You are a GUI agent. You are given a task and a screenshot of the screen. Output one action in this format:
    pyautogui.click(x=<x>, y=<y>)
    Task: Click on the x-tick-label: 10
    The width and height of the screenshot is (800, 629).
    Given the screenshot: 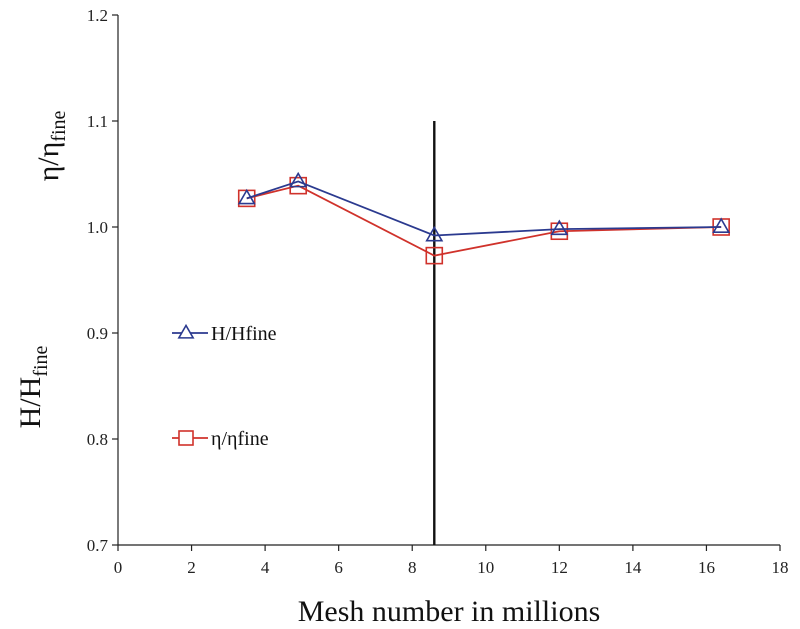 What is the action you would take?
    pyautogui.click(x=485, y=567)
    